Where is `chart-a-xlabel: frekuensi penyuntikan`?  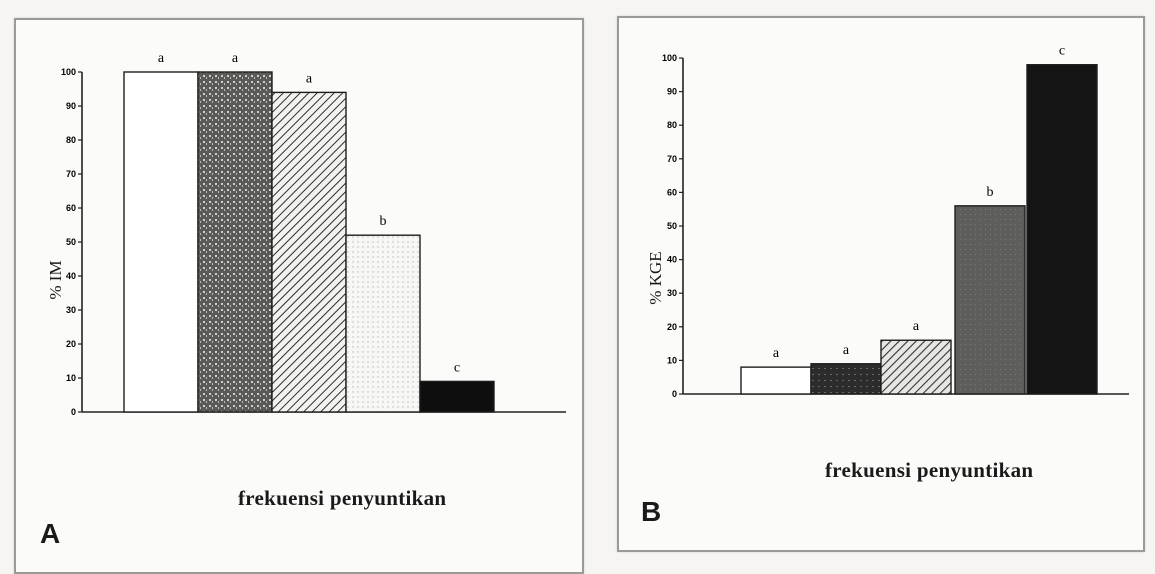 chart-a-xlabel: frekuensi penyuntikan is located at coordinates (342, 498).